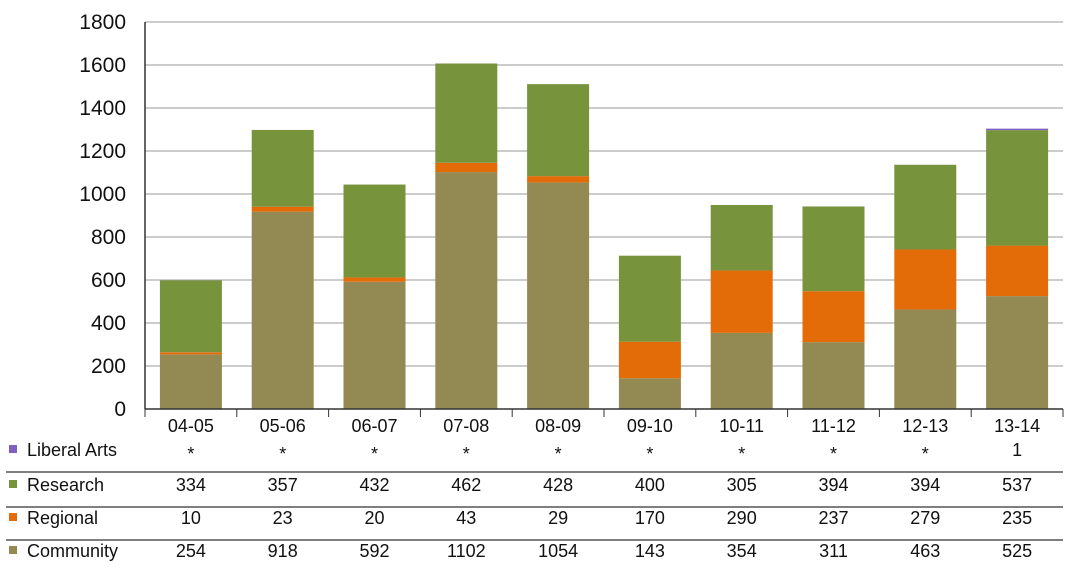 The width and height of the screenshot is (1065, 567). Describe the element at coordinates (102, 65) in the screenshot. I see `y-tick-label: 1600` at that location.